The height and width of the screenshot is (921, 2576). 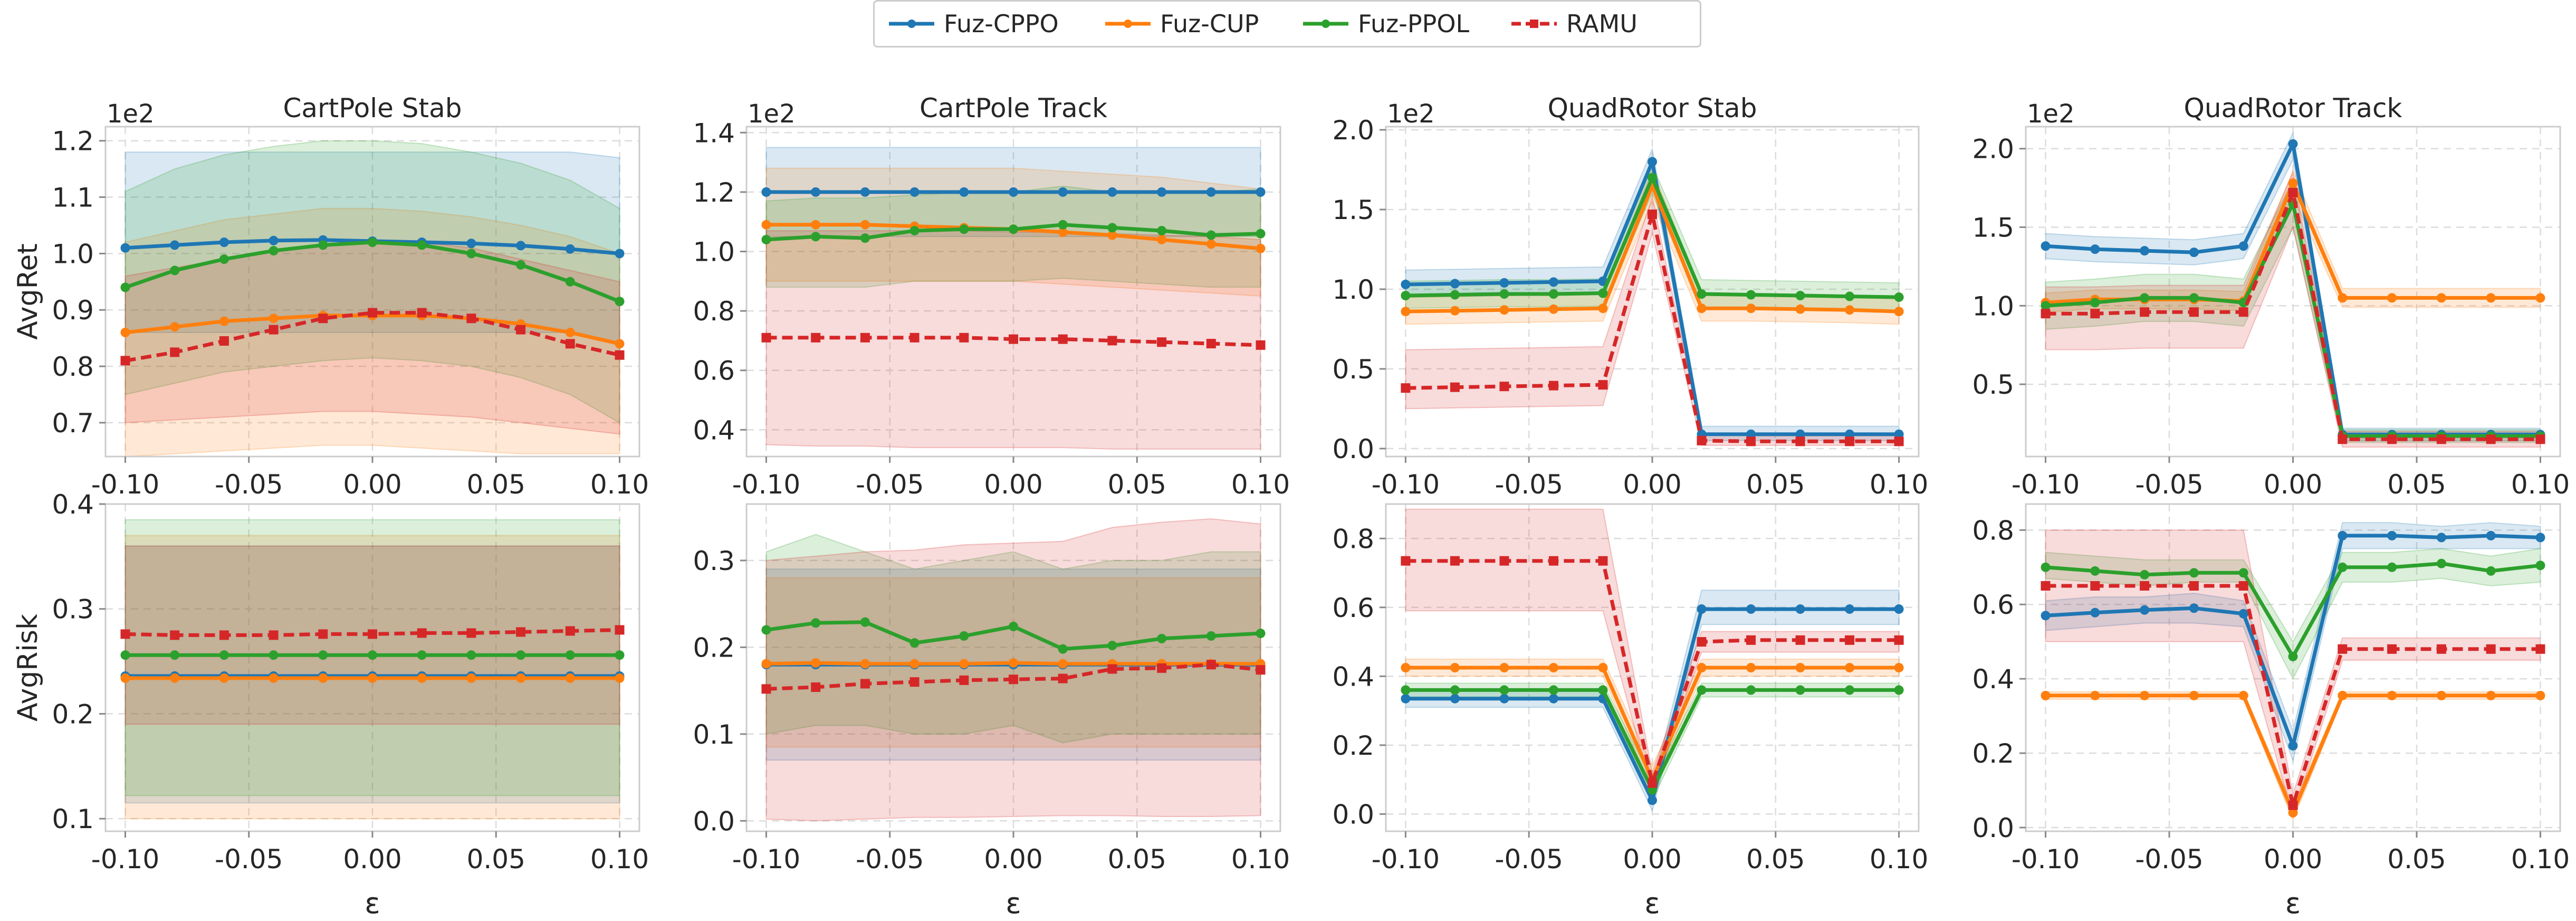 What do you see at coordinates (1993, 227) in the screenshot?
I see `y-tick-label: 1.5` at bounding box center [1993, 227].